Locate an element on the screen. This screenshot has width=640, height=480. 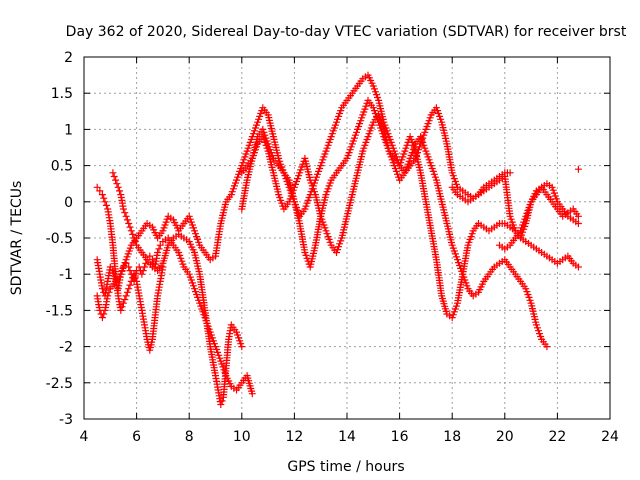
y-tick-label: 1.5 is located at coordinates (62, 94).